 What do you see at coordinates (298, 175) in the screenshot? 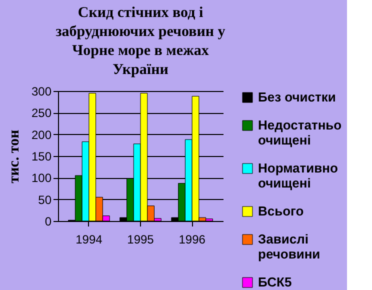
I see `legend-label: Нормативно очищені` at bounding box center [298, 175].